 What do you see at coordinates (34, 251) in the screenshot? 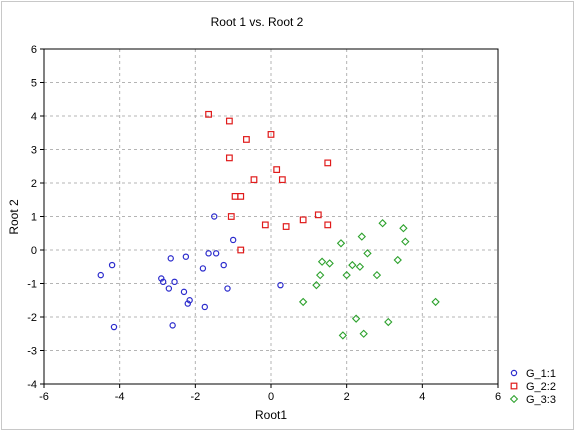
I see `y-tick-label: 0` at bounding box center [34, 251].